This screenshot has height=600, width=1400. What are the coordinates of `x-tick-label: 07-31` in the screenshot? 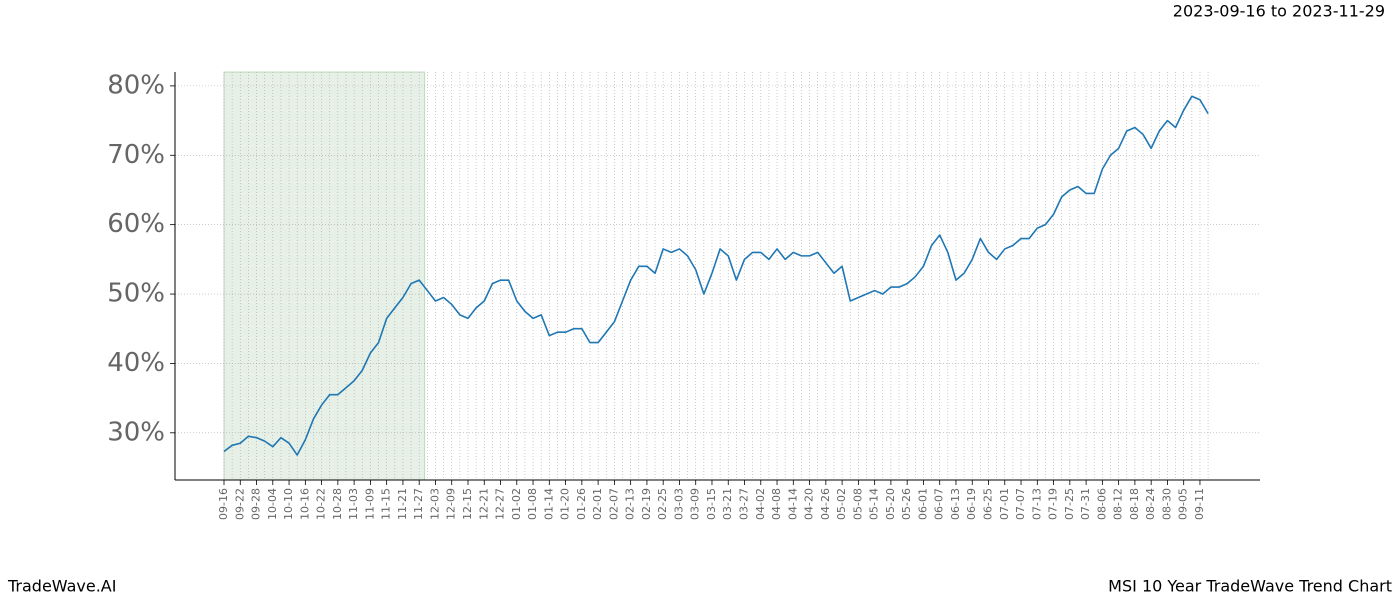 It's located at (1085, 504).